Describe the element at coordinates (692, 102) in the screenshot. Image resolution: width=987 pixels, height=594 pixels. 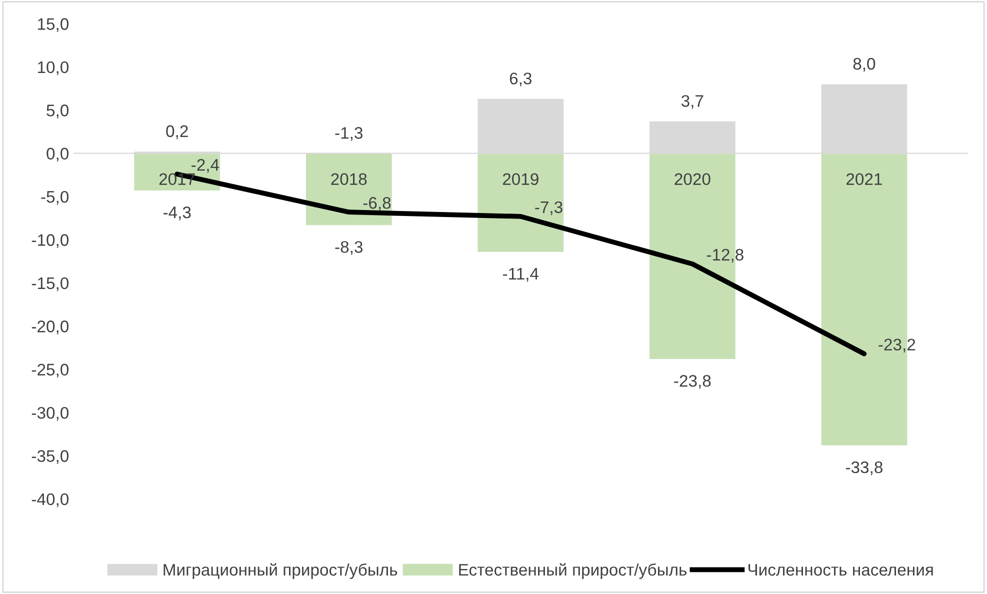
I see `data-label: 3,7` at that location.